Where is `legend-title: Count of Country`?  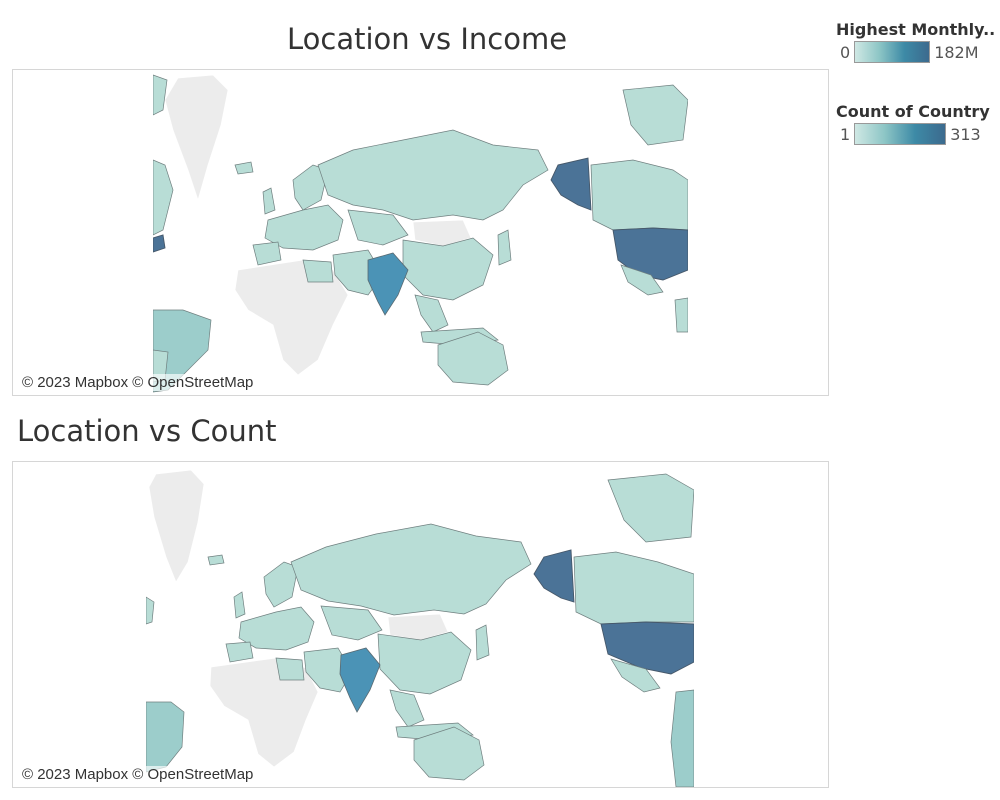 legend-title: Count of Country is located at coordinates (913, 111).